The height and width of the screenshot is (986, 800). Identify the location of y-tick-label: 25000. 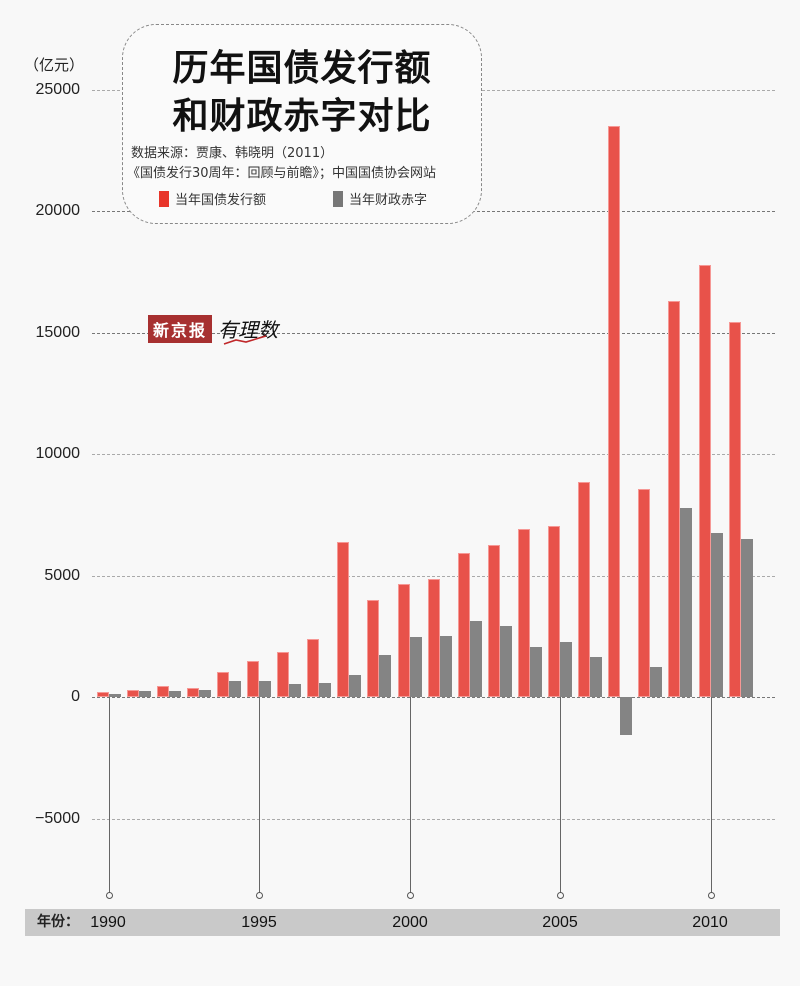
(58, 89).